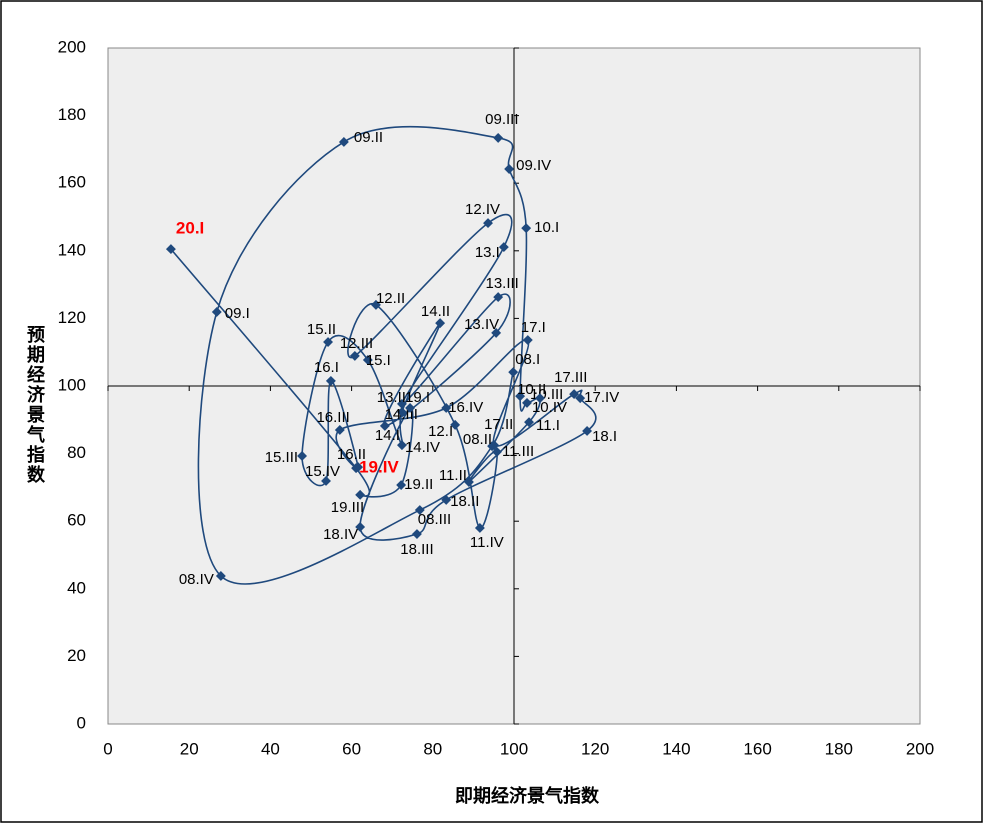  What do you see at coordinates (76, 655) in the screenshot?
I see `y-tick-label: 20` at bounding box center [76, 655].